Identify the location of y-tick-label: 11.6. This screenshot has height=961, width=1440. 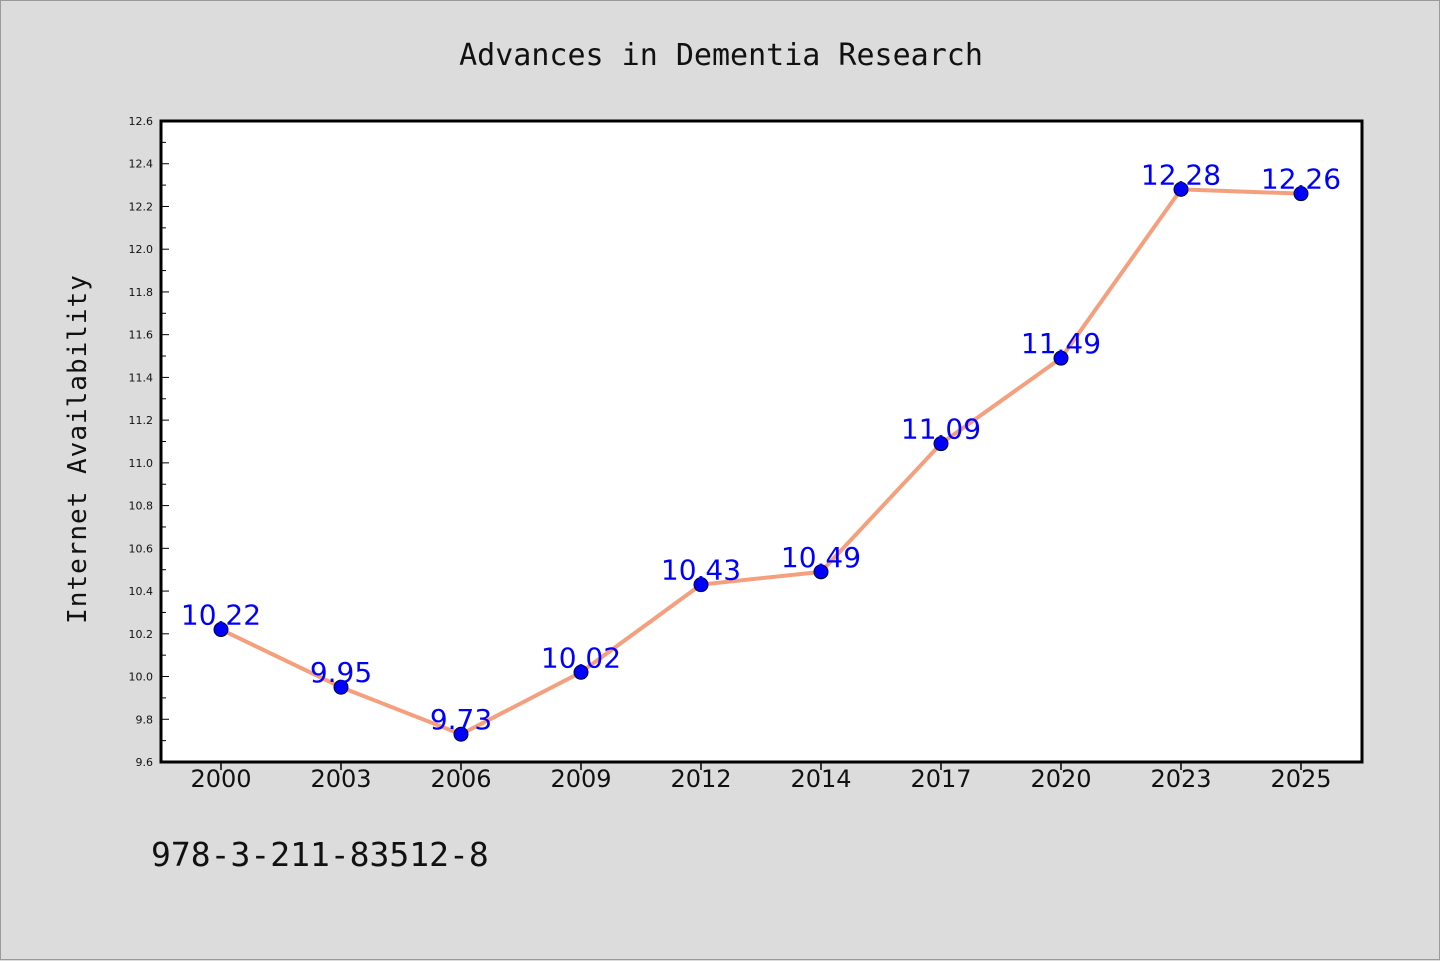
(141, 335).